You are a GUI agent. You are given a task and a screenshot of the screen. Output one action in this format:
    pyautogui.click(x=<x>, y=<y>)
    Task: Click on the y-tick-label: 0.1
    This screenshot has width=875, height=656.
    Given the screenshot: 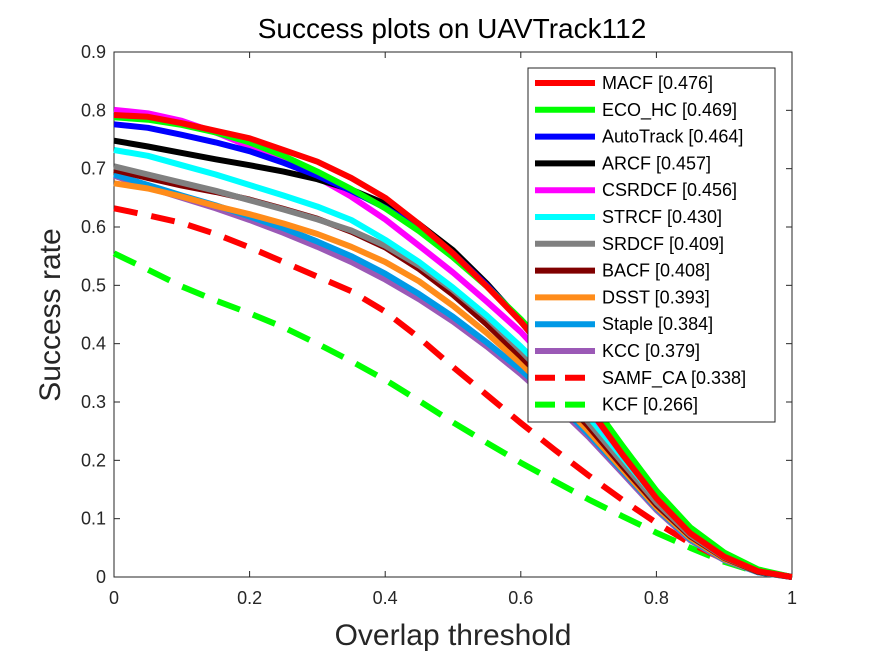 What is the action you would take?
    pyautogui.click(x=93, y=519)
    